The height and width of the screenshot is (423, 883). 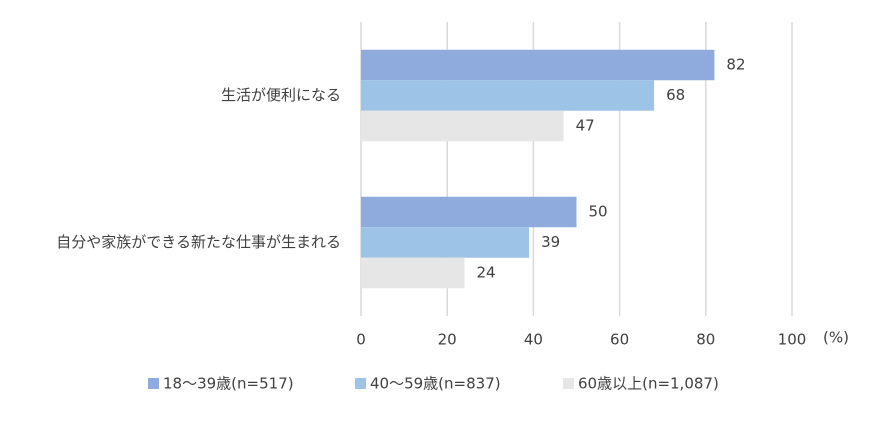 What do you see at coordinates (435, 384) in the screenshot?
I see `legend-label: 40～59歳(n=837)` at bounding box center [435, 384].